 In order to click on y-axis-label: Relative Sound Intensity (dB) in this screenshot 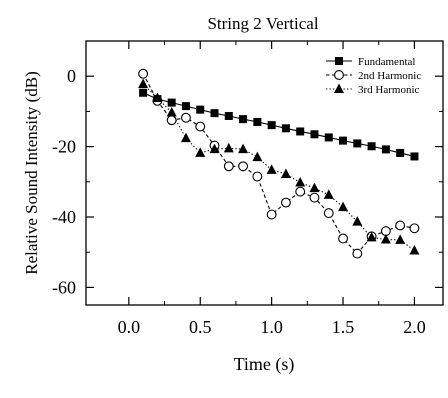, I will do `click(31, 173)`.